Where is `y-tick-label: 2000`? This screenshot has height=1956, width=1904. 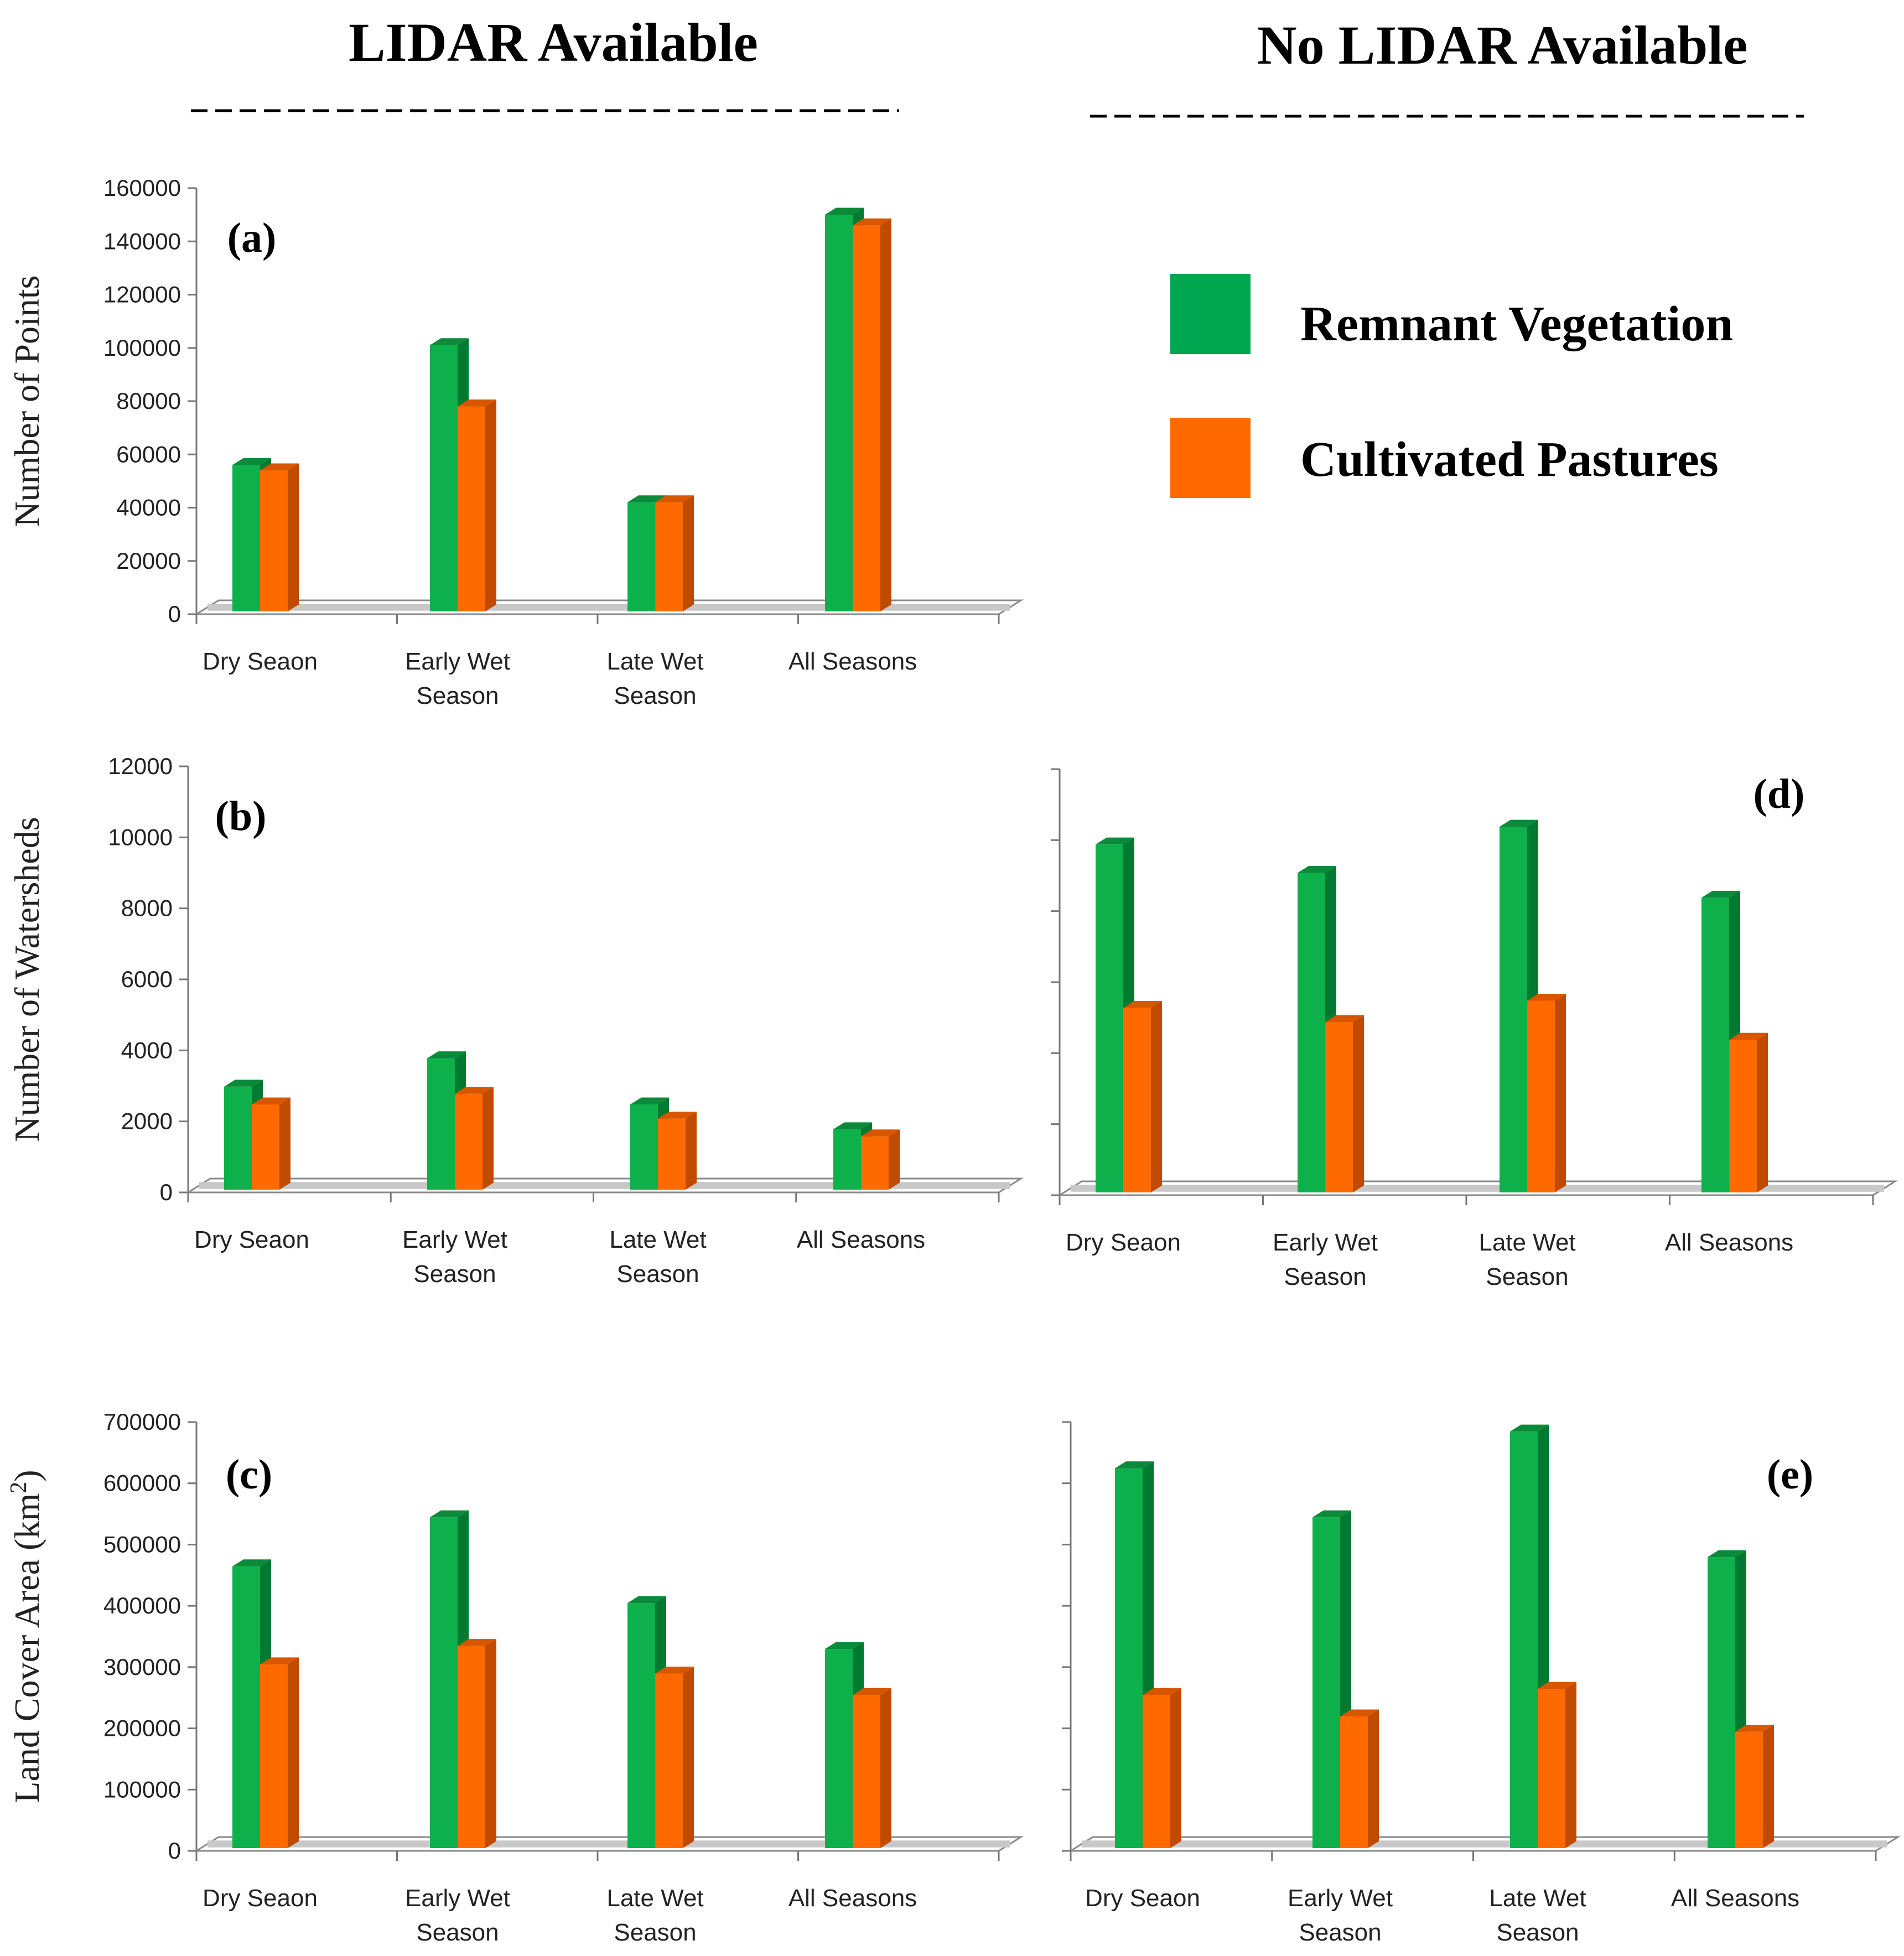 y-tick-label: 2000 is located at coordinates (147, 1121).